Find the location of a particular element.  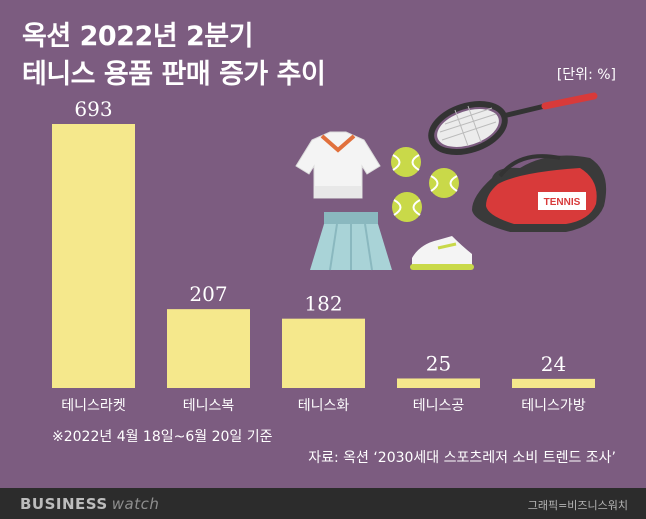

period-note: ※2022년 4월 18일~6월 20일 기준 is located at coordinates (162, 437).